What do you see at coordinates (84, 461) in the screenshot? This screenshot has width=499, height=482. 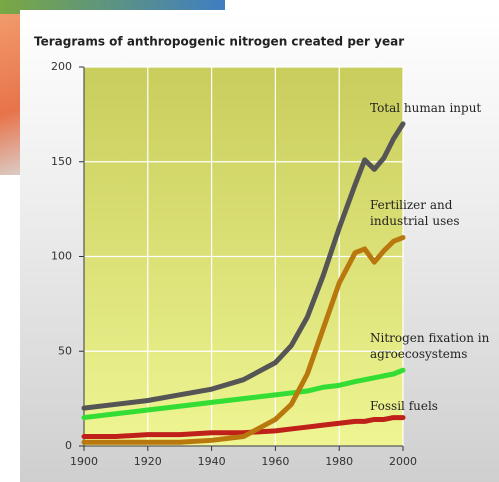 I see `x-tick-label: 1900` at bounding box center [84, 461].